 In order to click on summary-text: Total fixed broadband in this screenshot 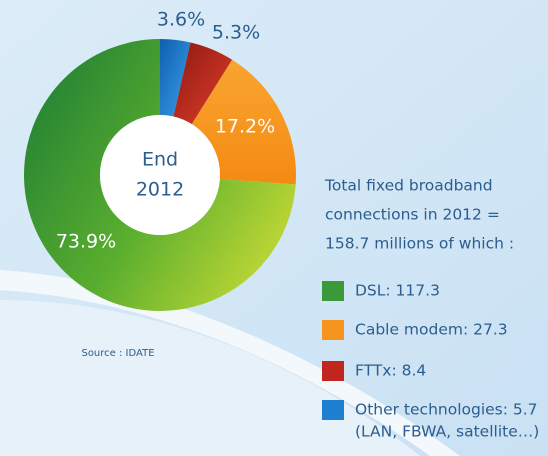, I will do `click(408, 186)`.